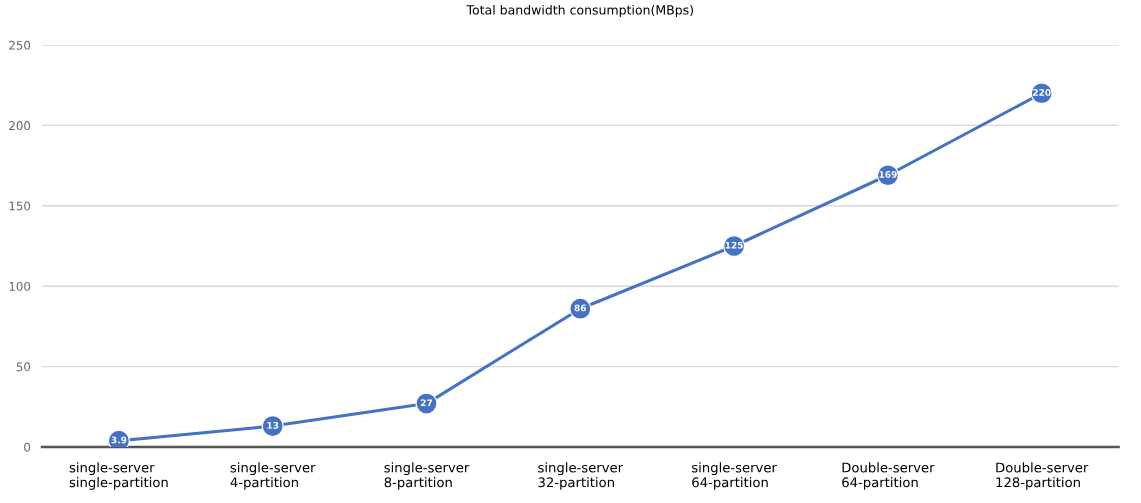 Image resolution: width=1141 pixels, height=503 pixels. I want to click on x-tick-label: single-server single-partition, so click(118, 476).